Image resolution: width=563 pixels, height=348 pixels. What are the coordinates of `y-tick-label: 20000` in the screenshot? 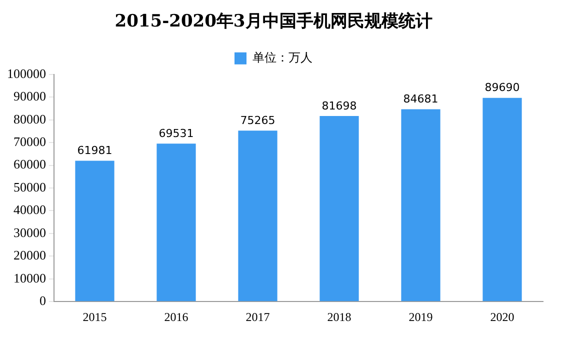 It's located at (30, 255).